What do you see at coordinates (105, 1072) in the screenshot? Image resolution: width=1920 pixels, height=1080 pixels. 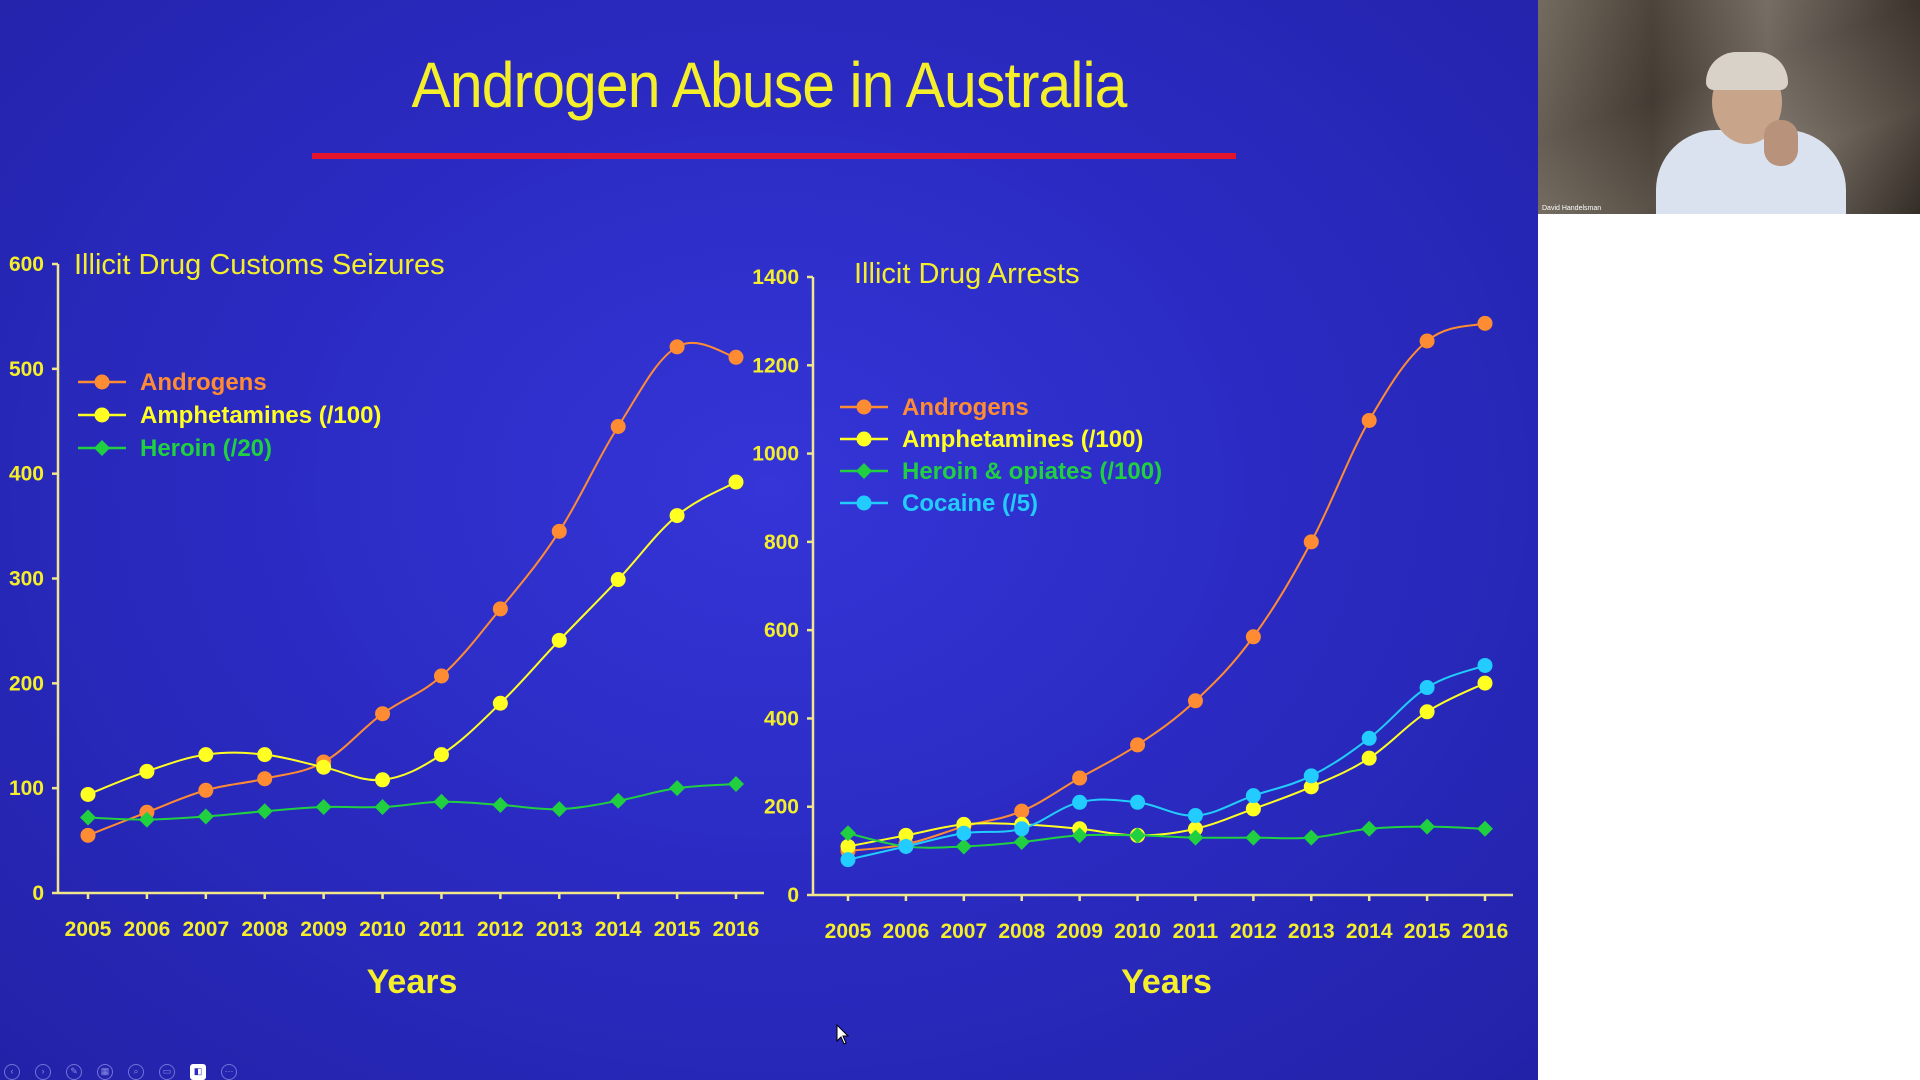 I see `slides-grid-icon: ▦` at bounding box center [105, 1072].